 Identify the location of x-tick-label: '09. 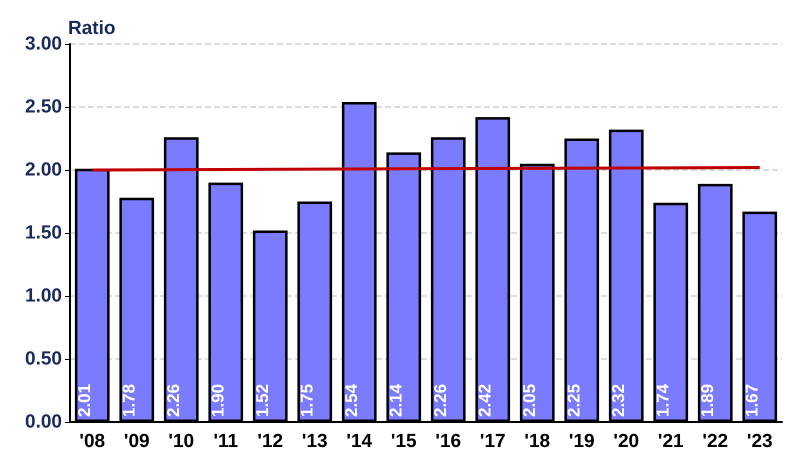
(137, 441).